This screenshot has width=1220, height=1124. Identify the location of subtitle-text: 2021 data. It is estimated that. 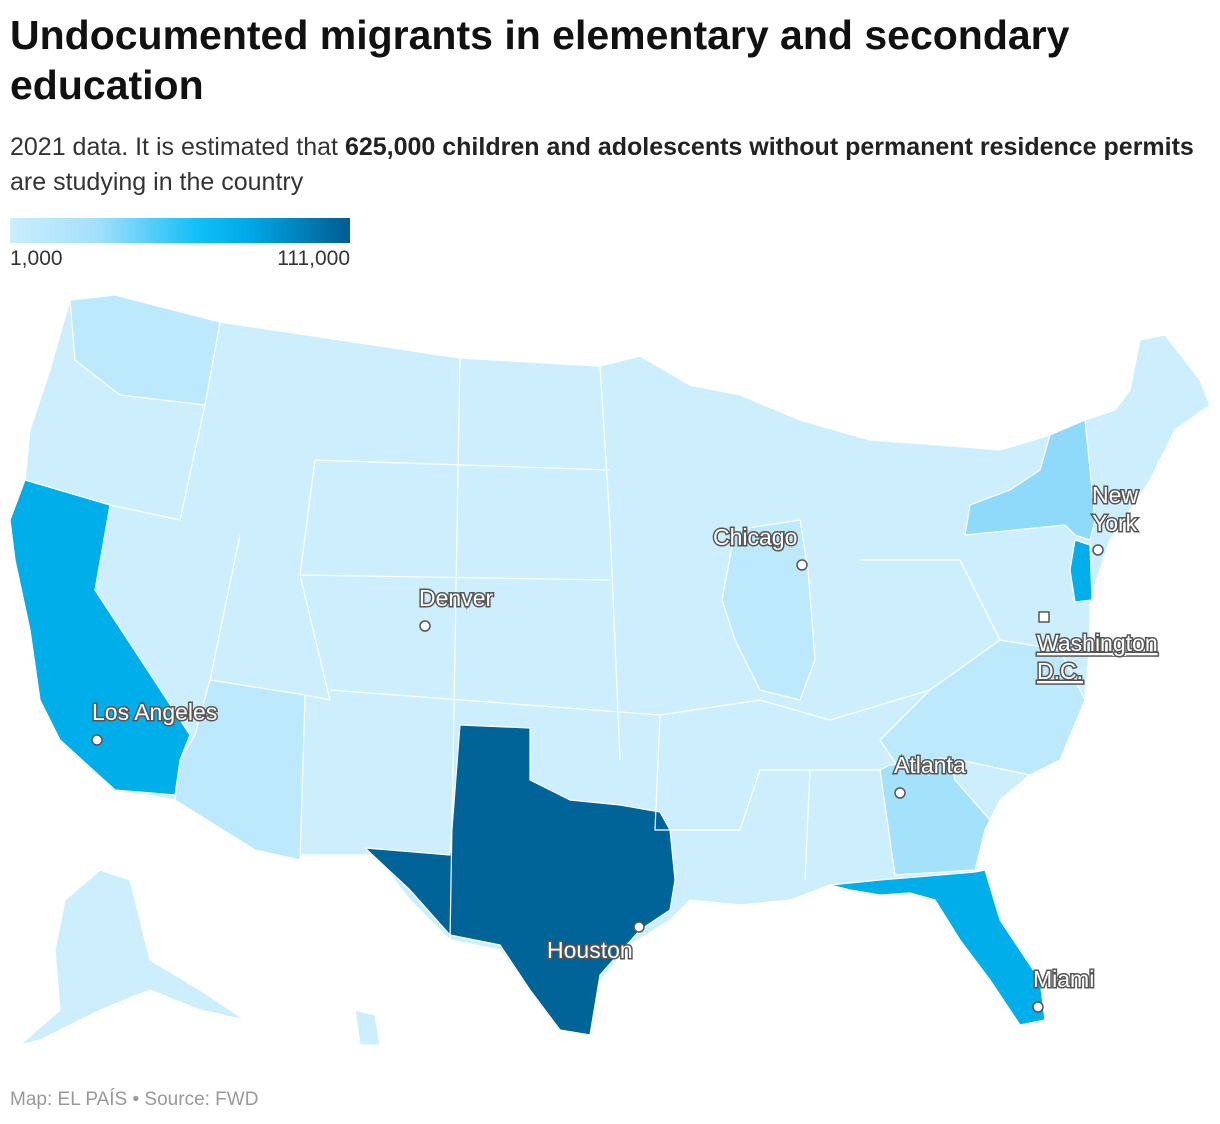
(177, 147).